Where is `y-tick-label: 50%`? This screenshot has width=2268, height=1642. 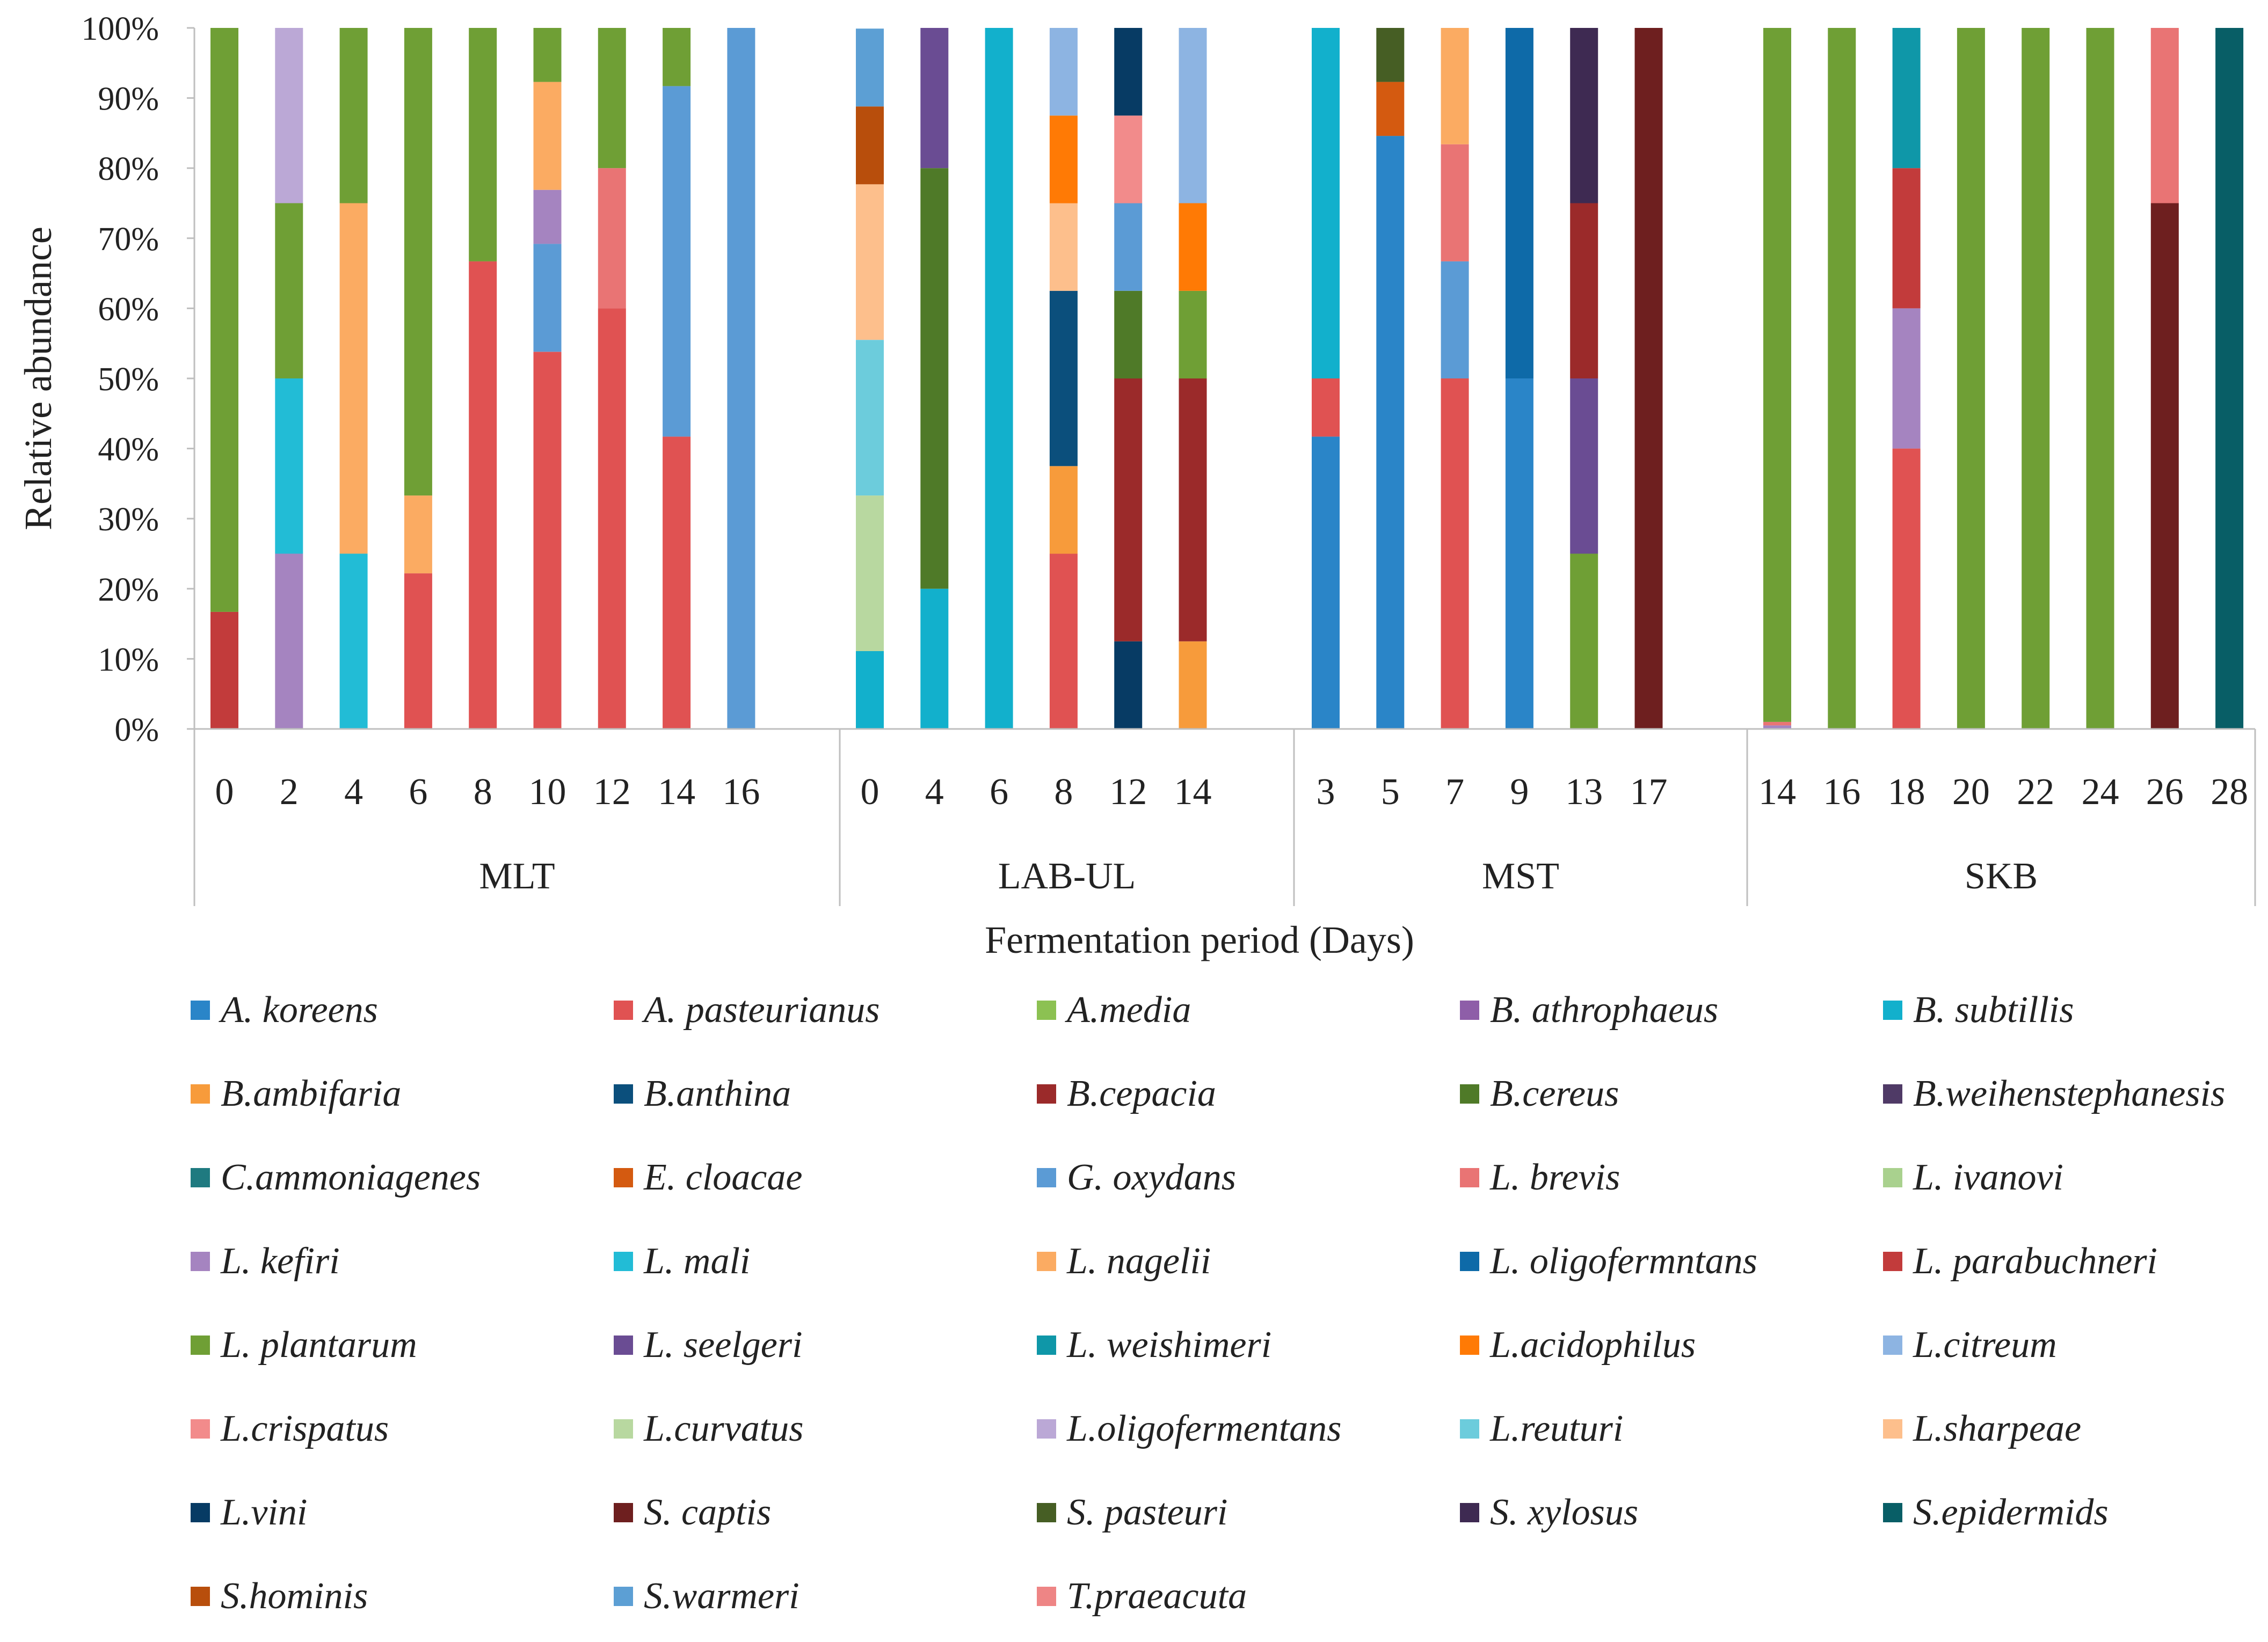
y-tick-label: 50% is located at coordinates (128, 379).